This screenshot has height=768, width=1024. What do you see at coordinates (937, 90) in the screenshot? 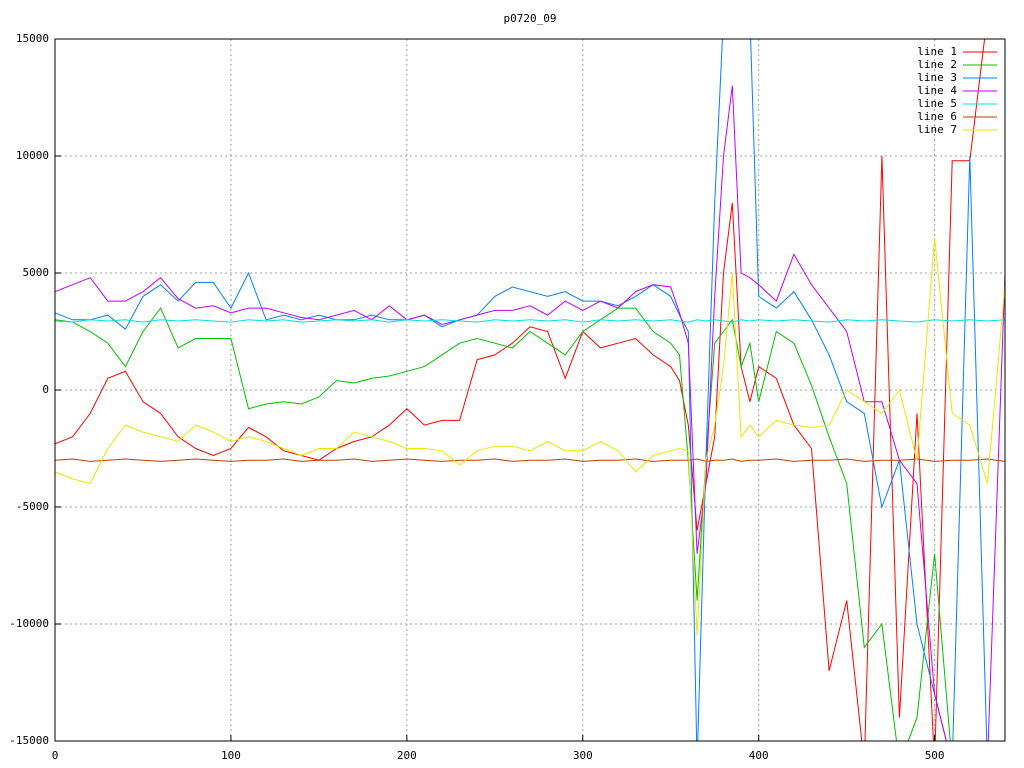
I see `legend-label: line 4` at bounding box center [937, 90].